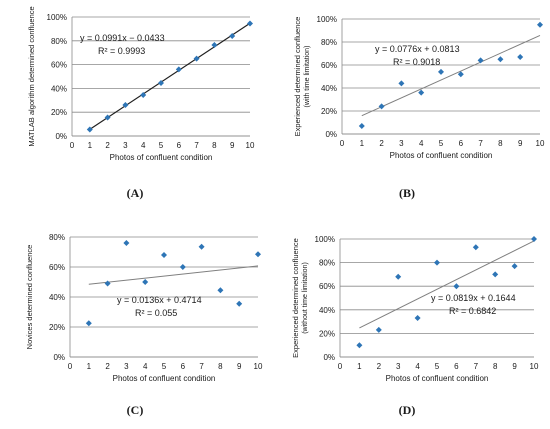 The image size is (550, 429). I want to click on panel-b-trendline, so click(451, 75).